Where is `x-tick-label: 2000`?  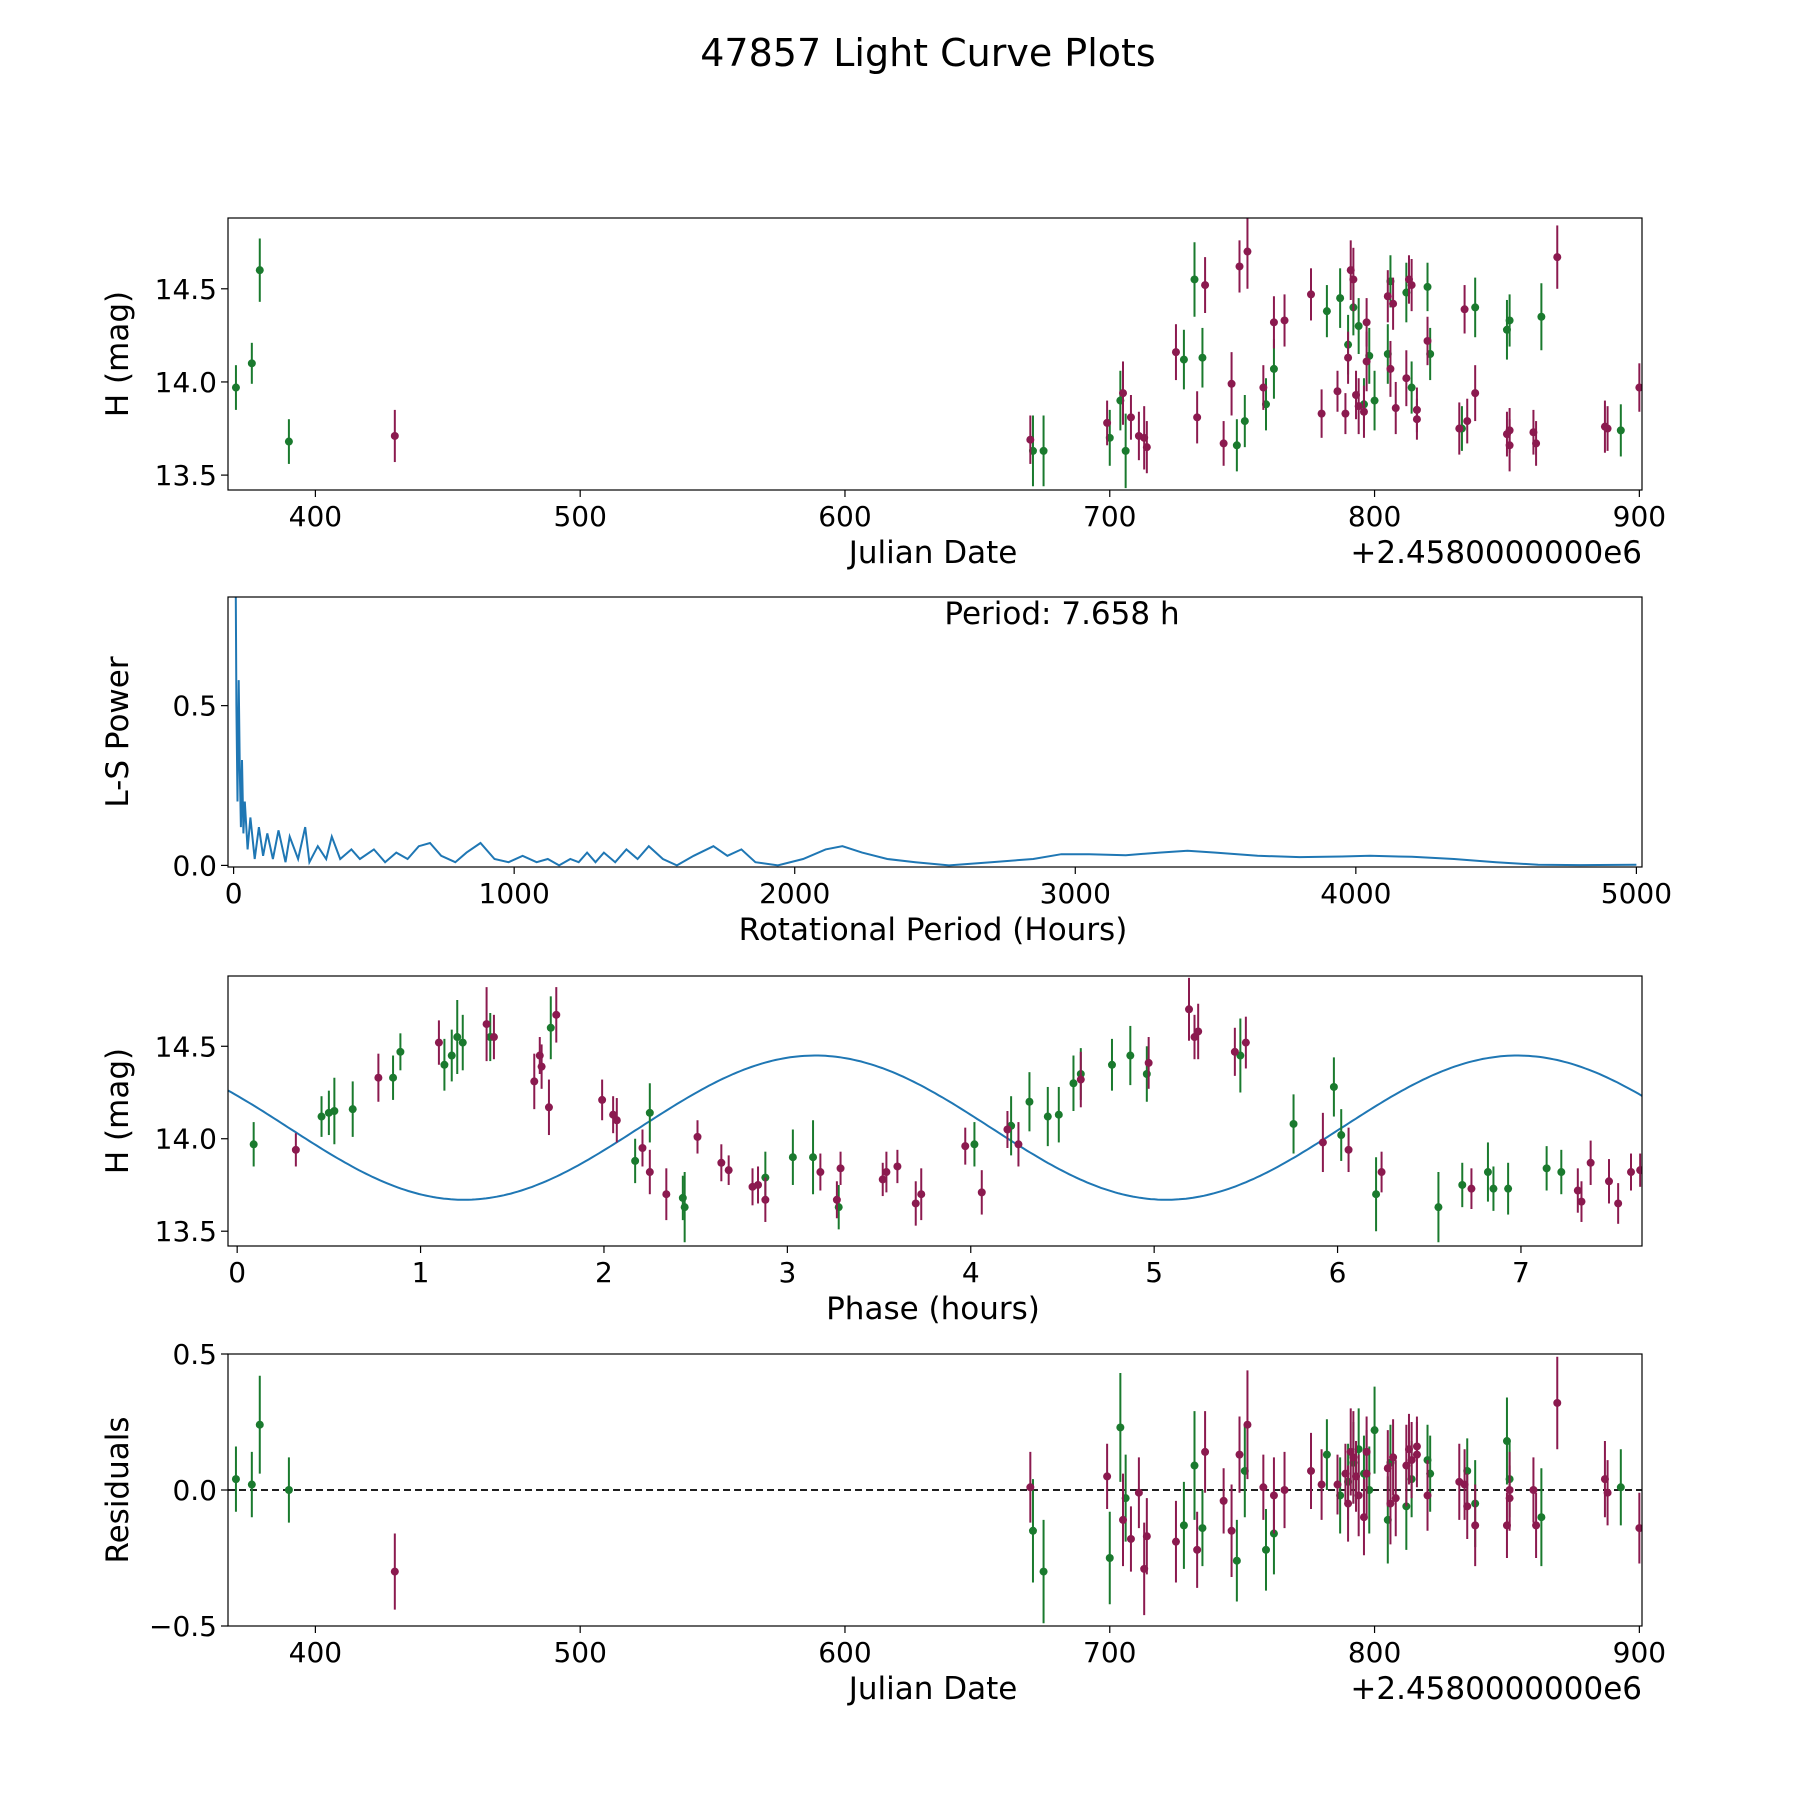 x-tick-label: 2000 is located at coordinates (794, 893).